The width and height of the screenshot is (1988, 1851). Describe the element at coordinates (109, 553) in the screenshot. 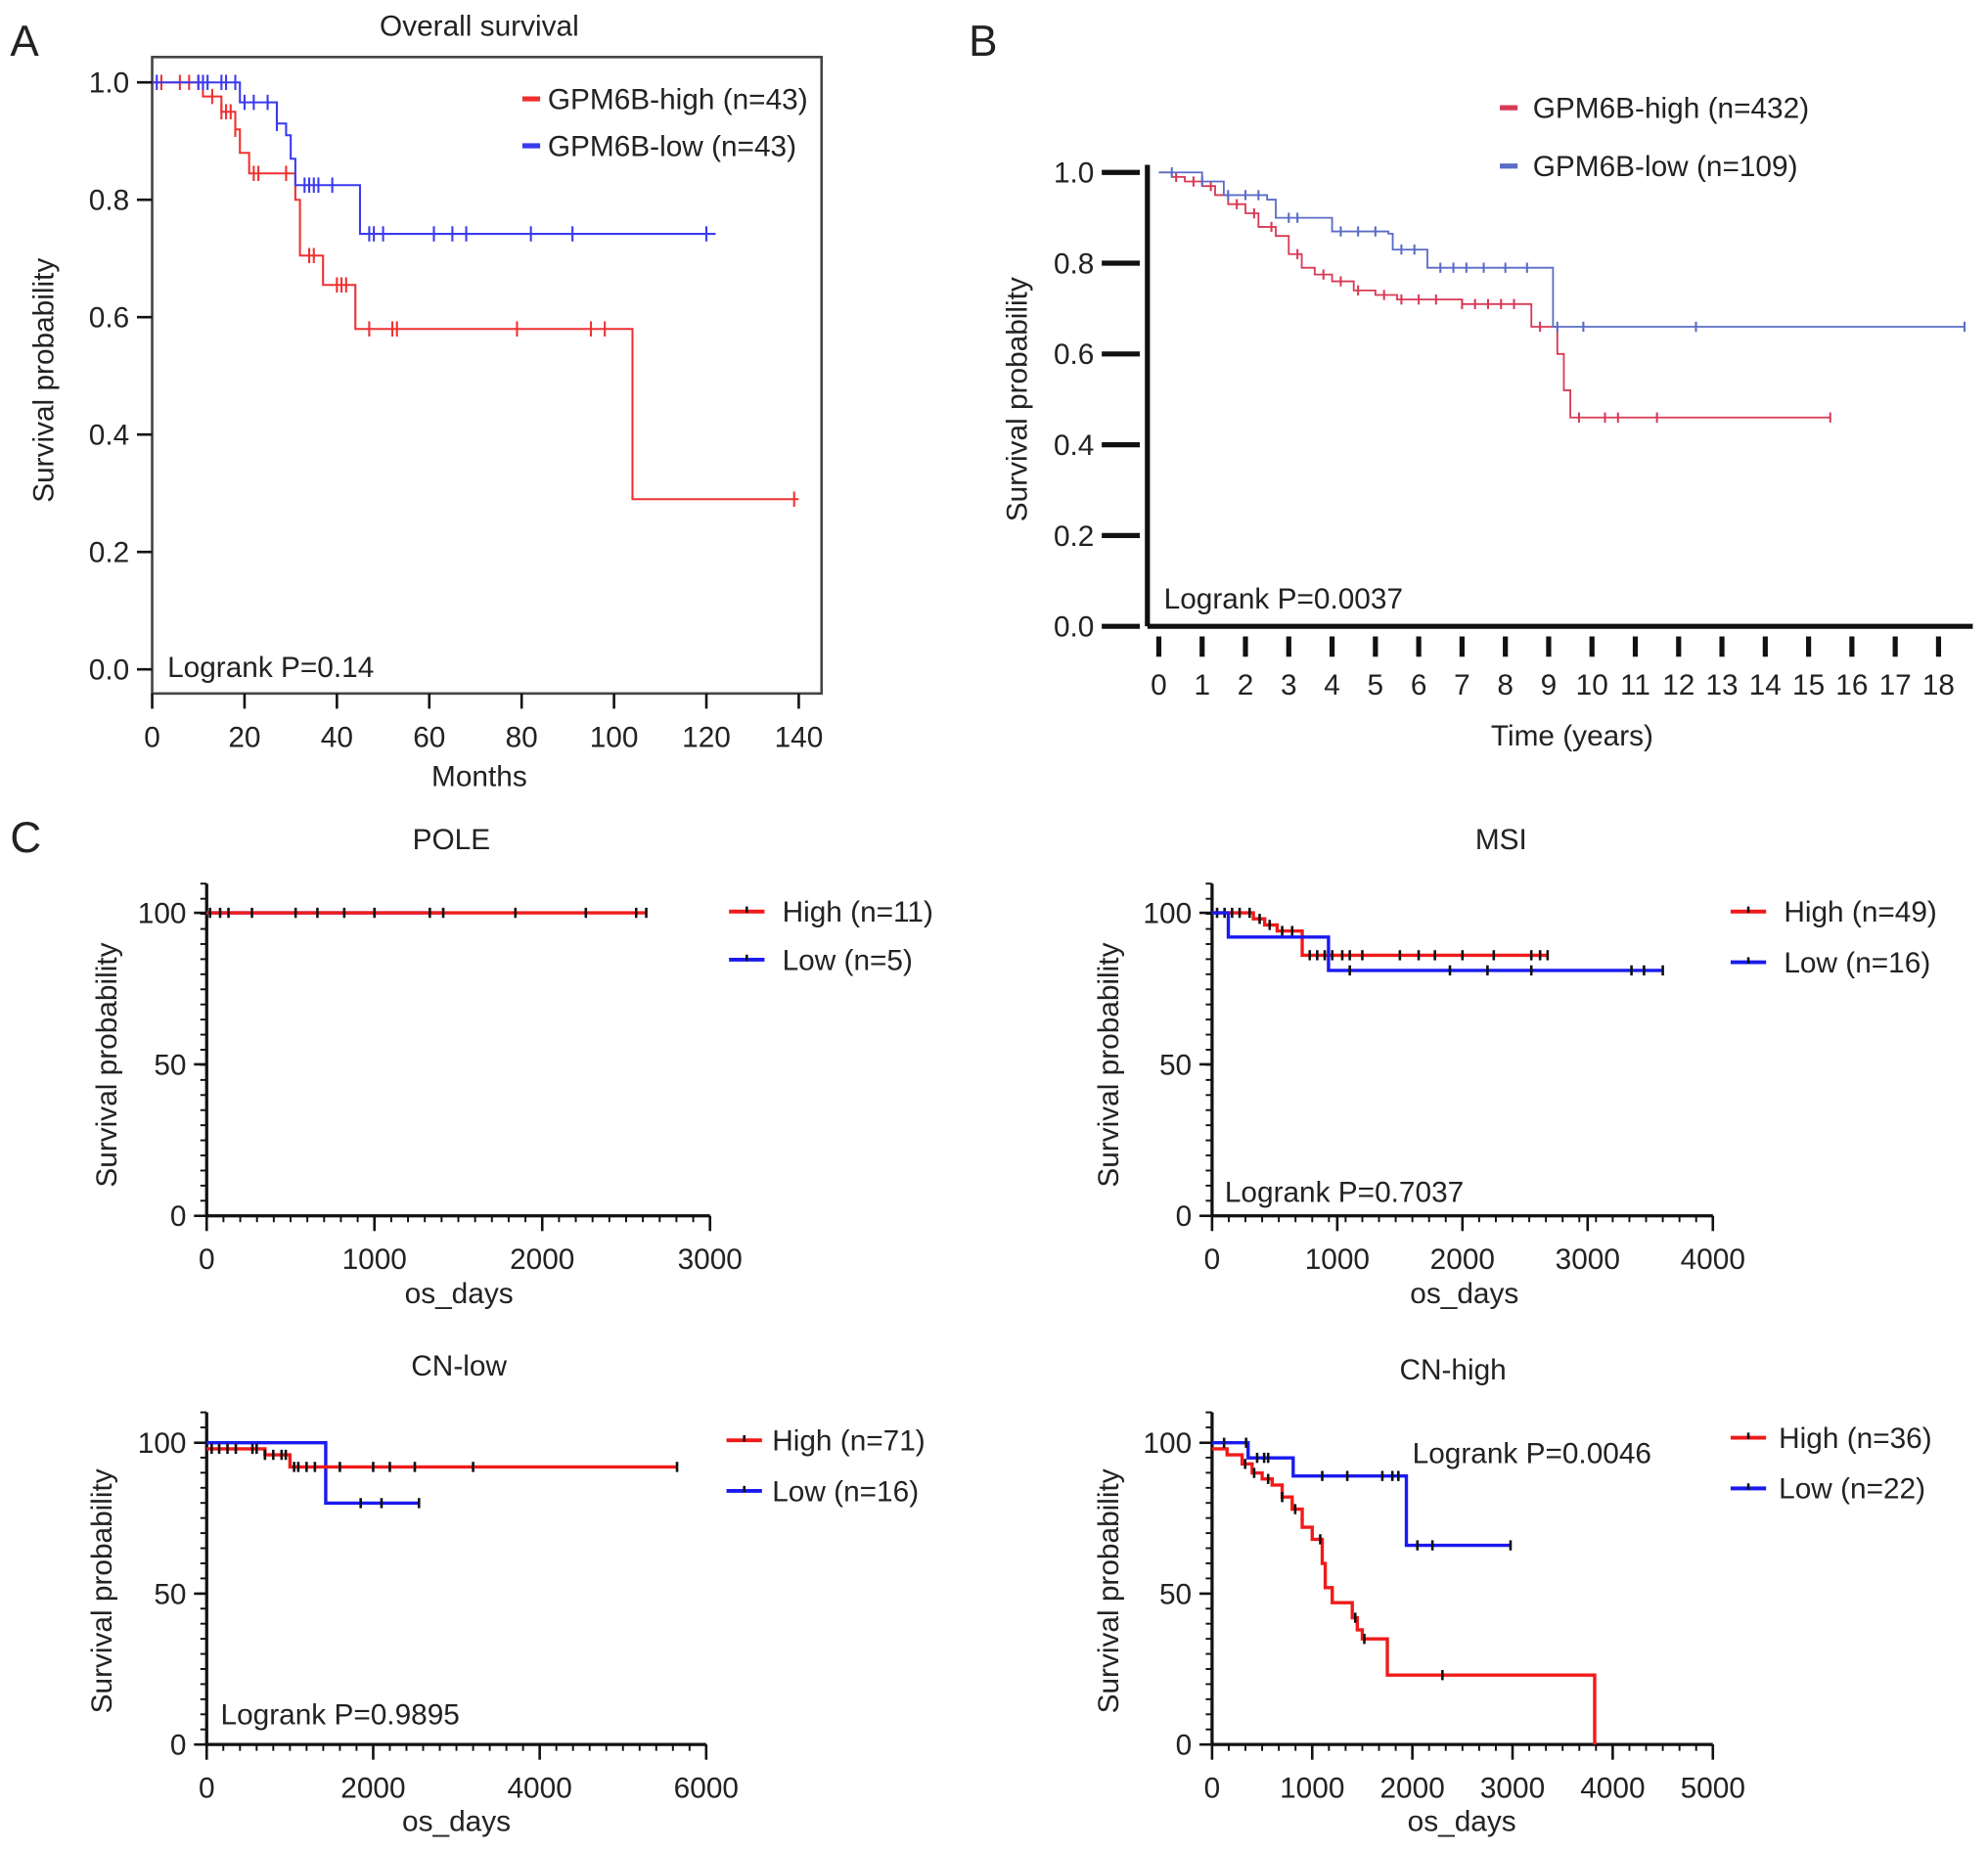

I see `y-tick-label: 0.2` at that location.